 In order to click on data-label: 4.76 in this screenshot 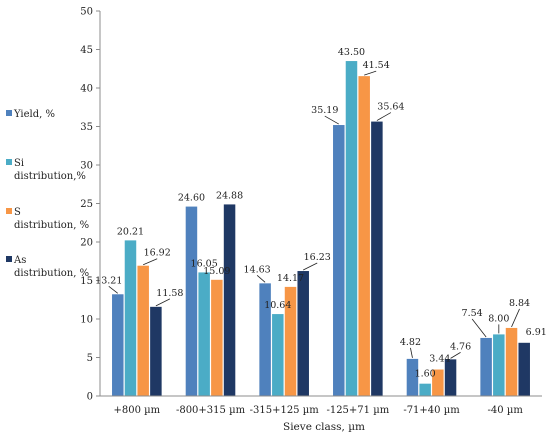, I will do `click(460, 346)`.